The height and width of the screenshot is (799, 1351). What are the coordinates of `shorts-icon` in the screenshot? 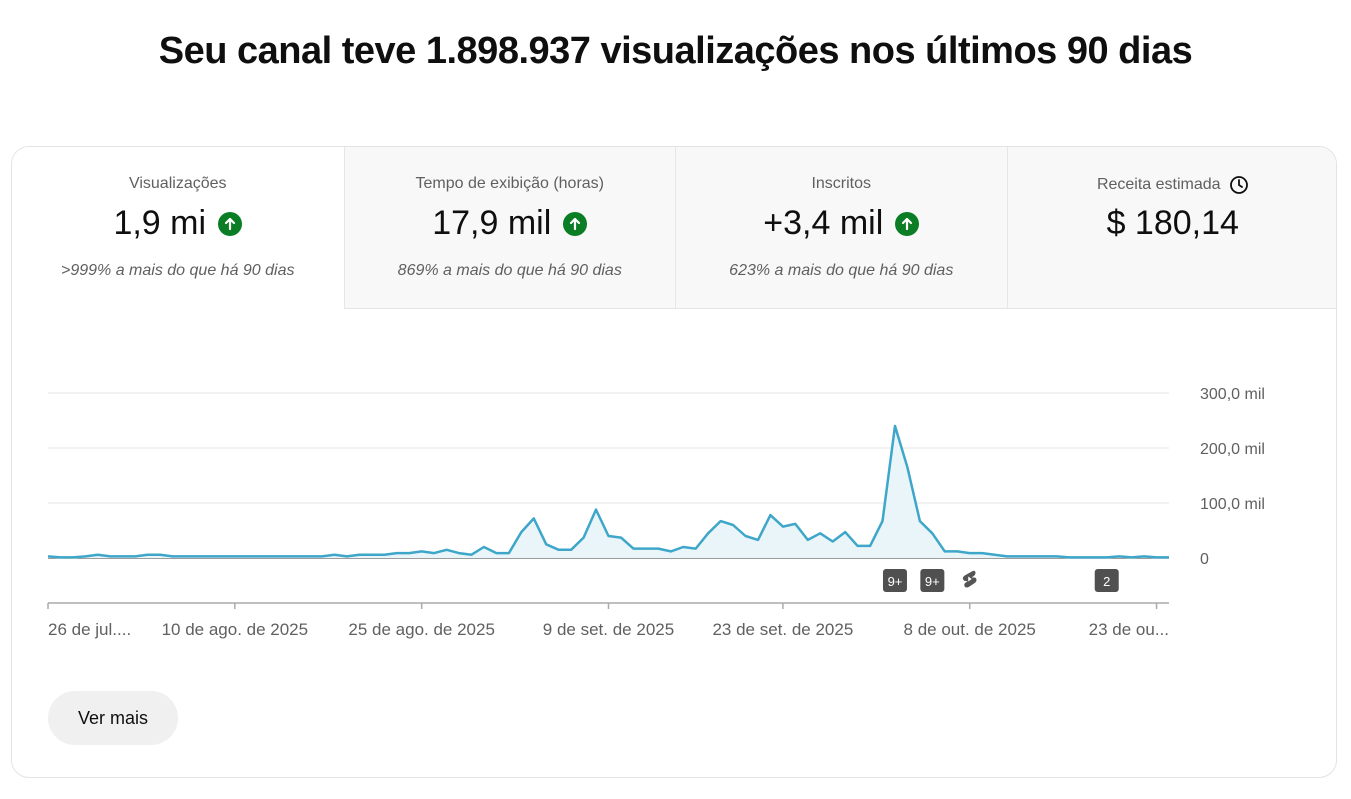 It's located at (969, 579).